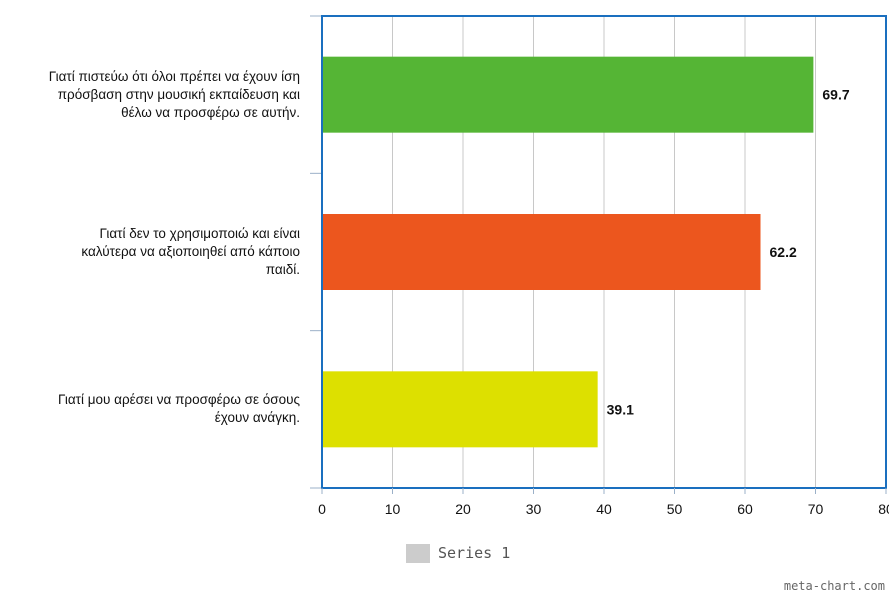  What do you see at coordinates (474, 553) in the screenshot?
I see `legend-label: Series 1` at bounding box center [474, 553].